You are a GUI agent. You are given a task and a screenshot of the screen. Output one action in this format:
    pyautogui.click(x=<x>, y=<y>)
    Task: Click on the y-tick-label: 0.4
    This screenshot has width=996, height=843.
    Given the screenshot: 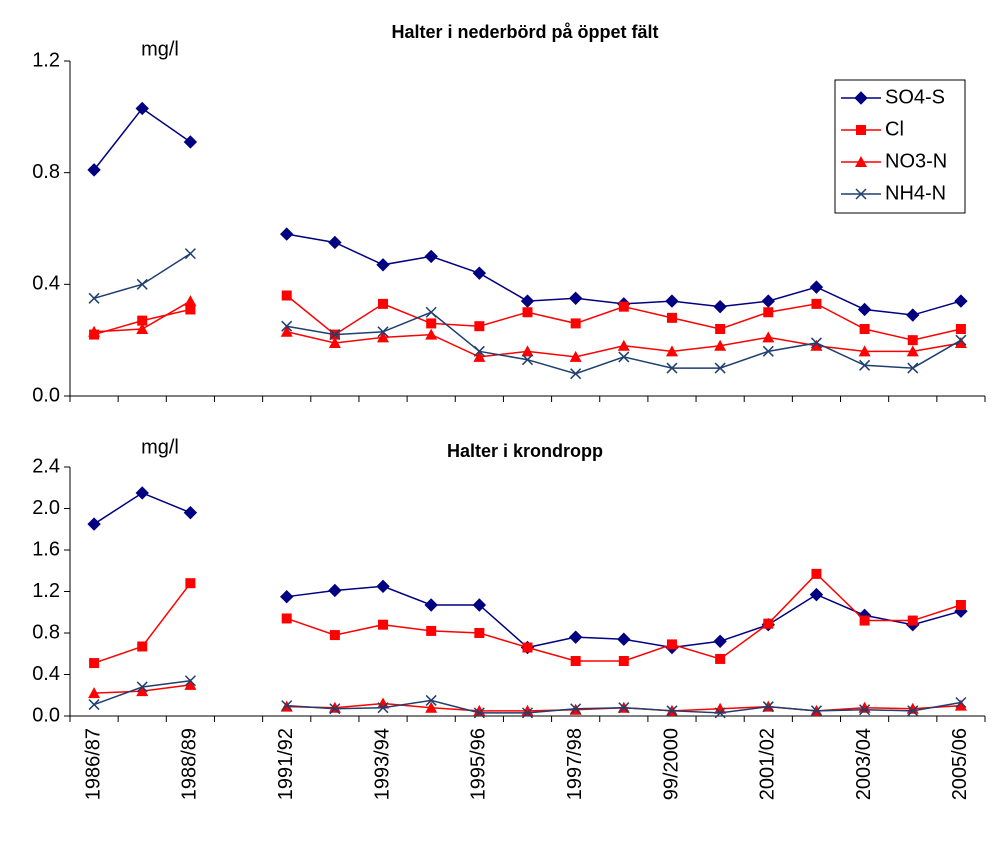 What is the action you would take?
    pyautogui.click(x=46, y=674)
    